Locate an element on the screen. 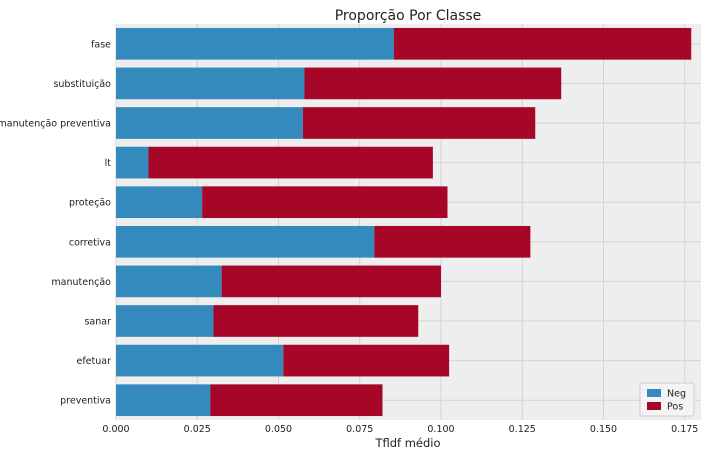 The width and height of the screenshot is (718, 455). legend-label-neg: Neg is located at coordinates (676, 394).